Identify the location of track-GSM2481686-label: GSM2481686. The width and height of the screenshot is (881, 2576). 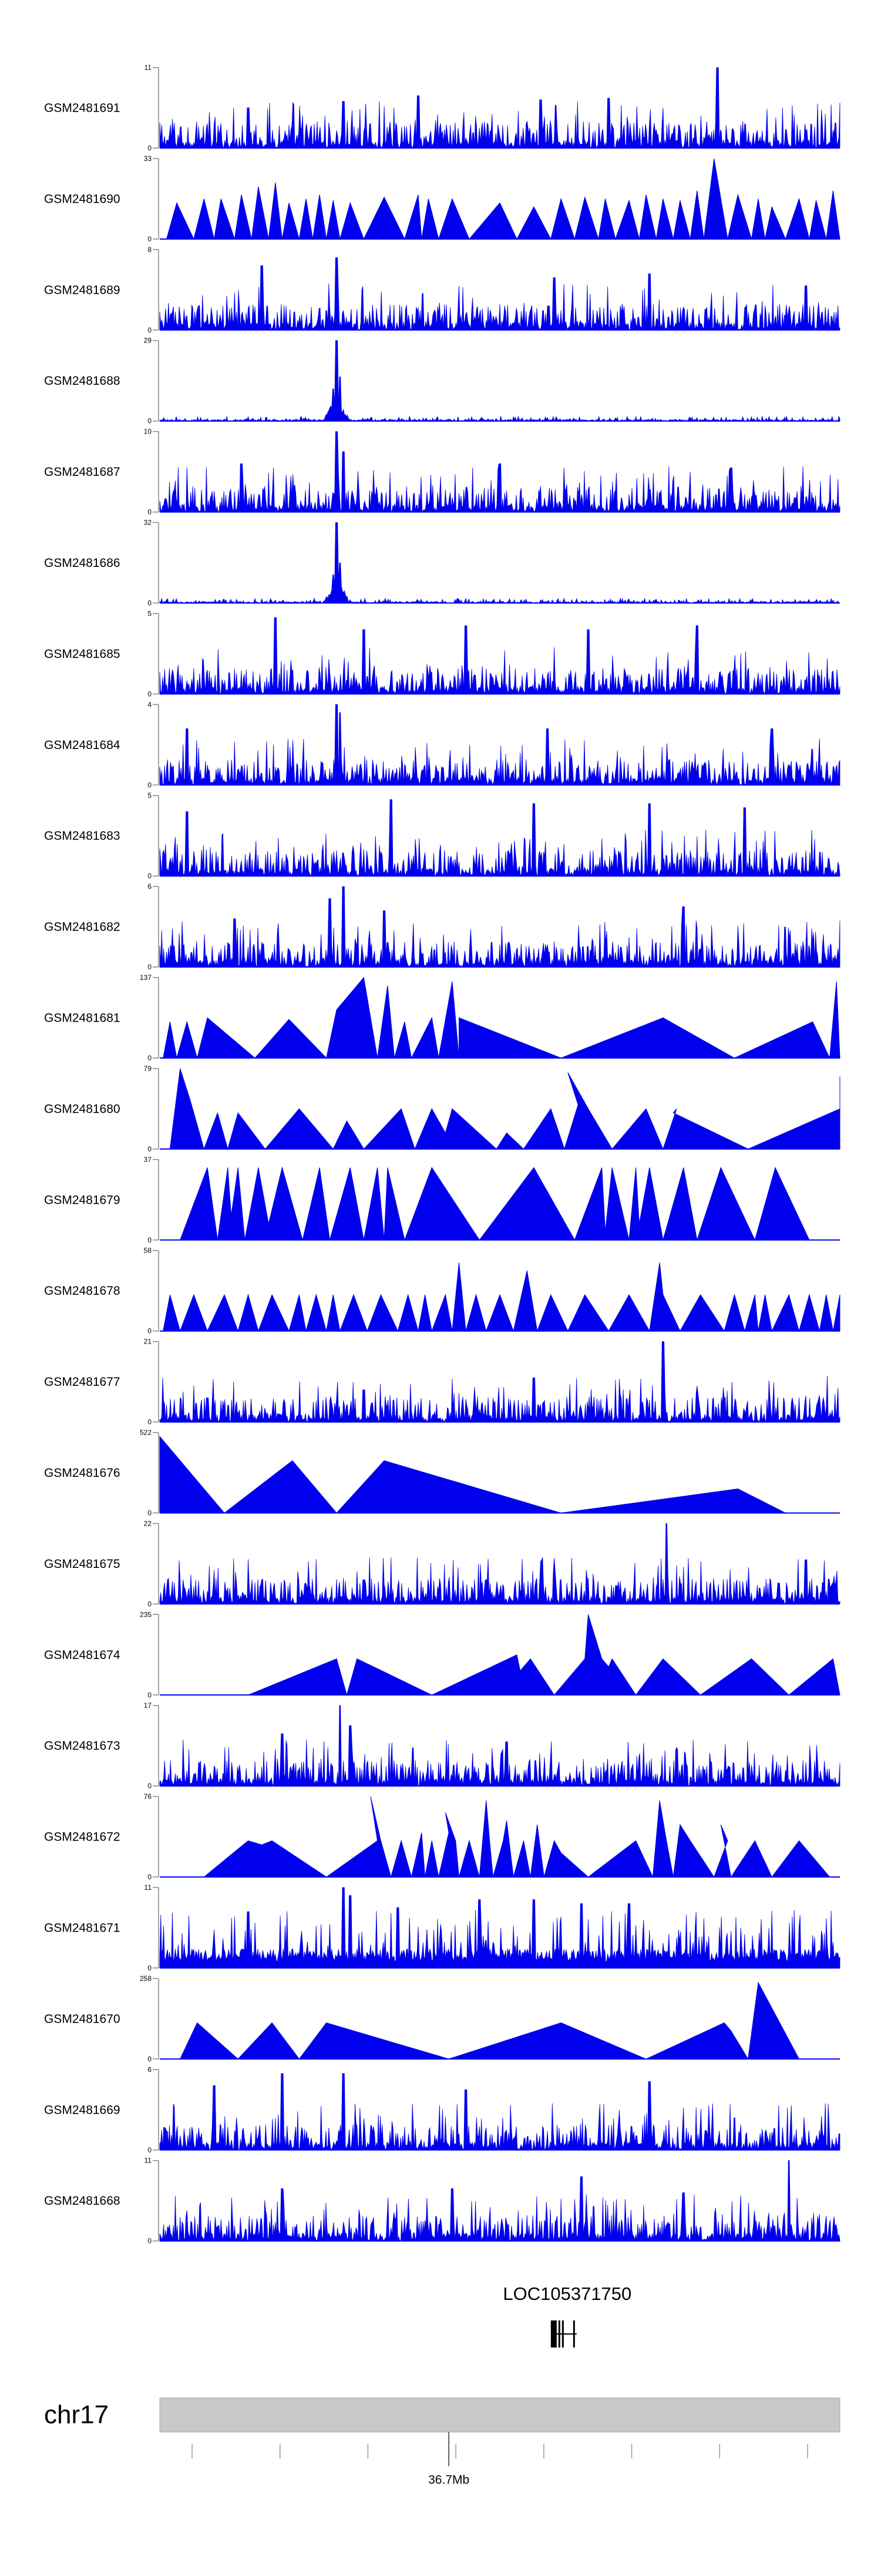
(82, 563).